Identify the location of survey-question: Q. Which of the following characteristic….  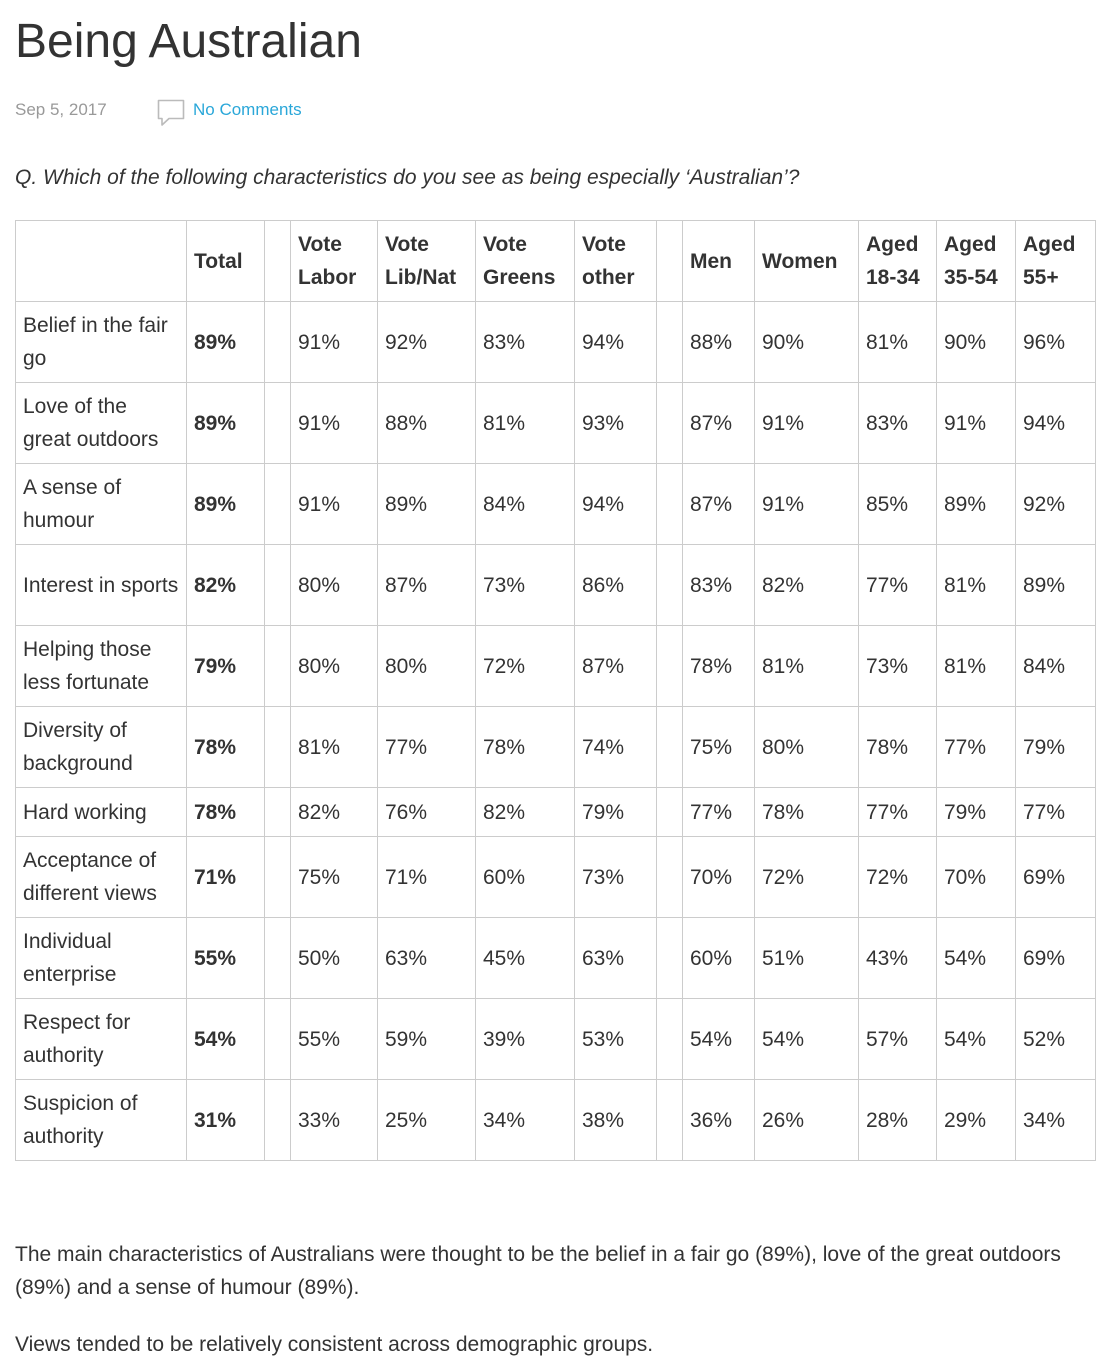
(407, 177).